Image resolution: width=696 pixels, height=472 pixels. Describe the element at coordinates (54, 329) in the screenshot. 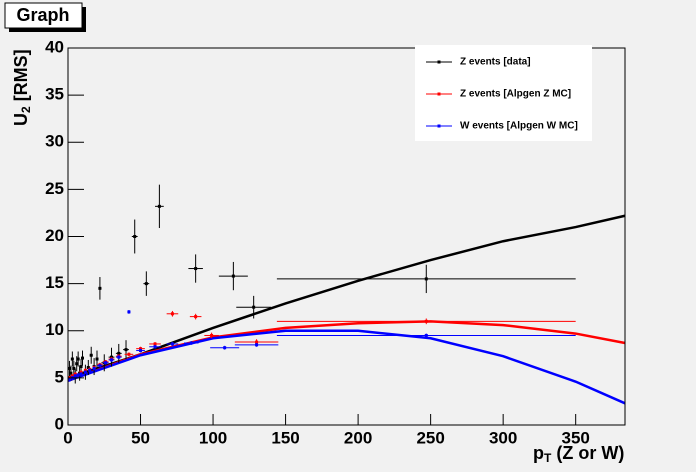

I see `y-tick-label: 10` at that location.